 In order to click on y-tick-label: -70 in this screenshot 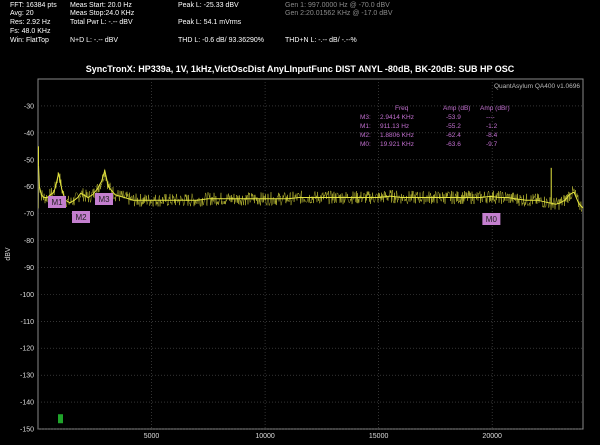, I will do `click(29, 214)`.